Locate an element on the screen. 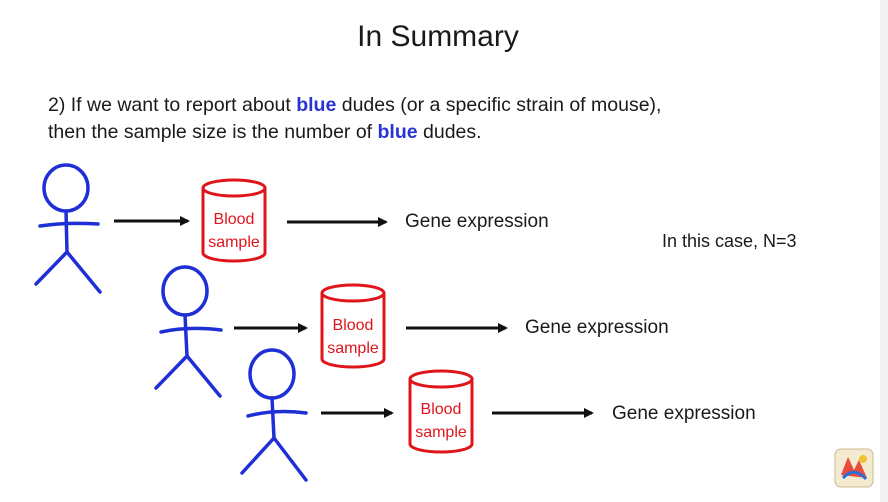  paragraph-text-1: 2) If we want to report about is located at coordinates (172, 105).